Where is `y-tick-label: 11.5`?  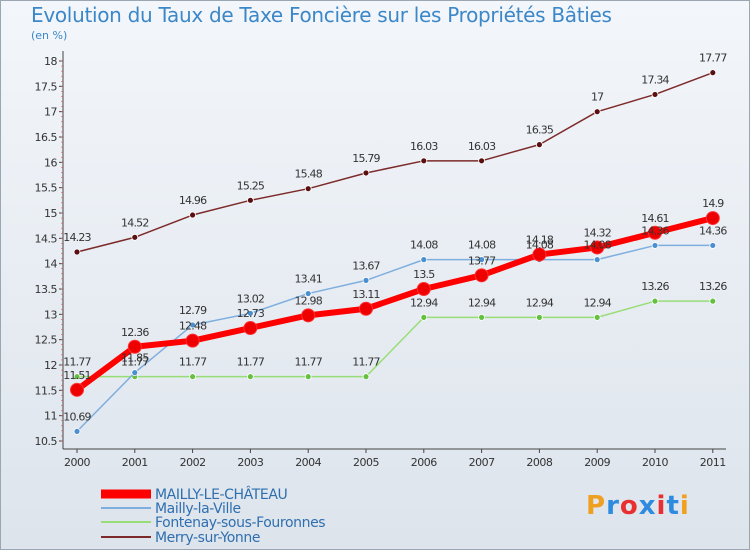 y-tick-label: 11.5 is located at coordinates (46, 390).